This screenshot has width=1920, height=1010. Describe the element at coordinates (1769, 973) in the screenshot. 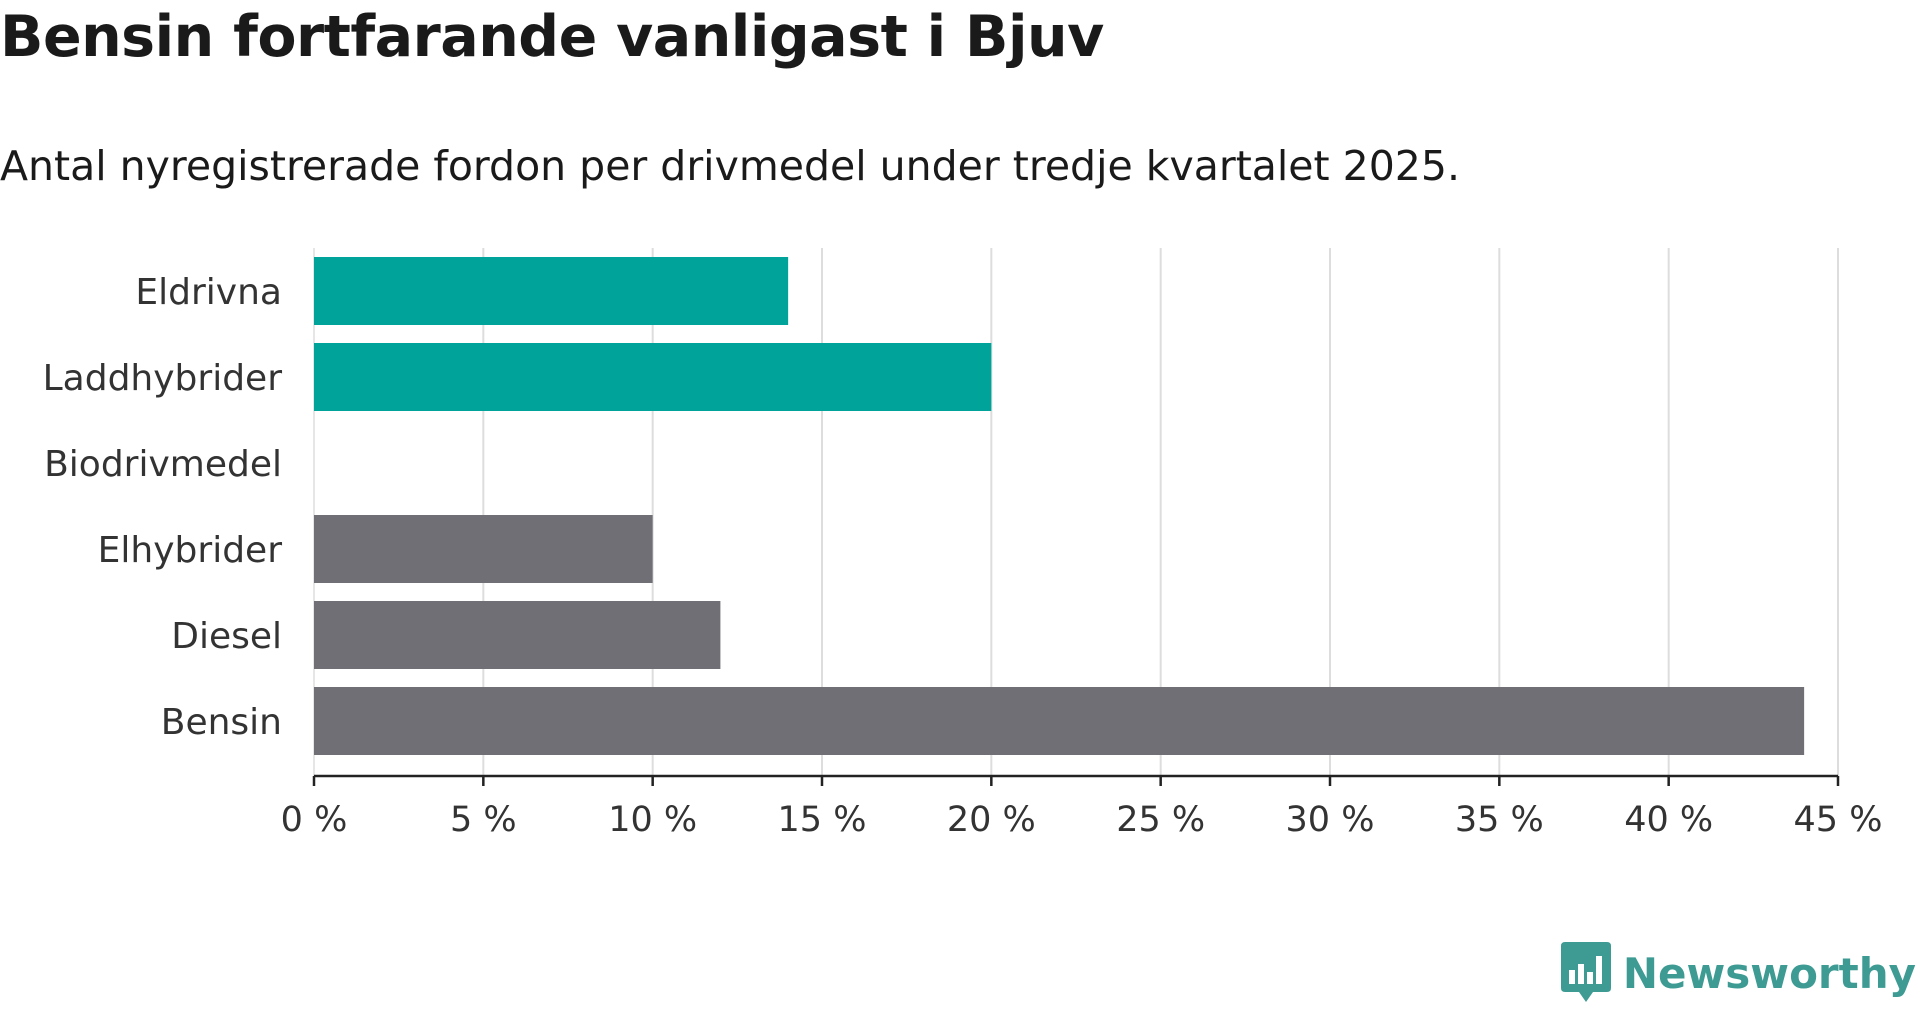

I see `brand-name: Newsworthy` at that location.